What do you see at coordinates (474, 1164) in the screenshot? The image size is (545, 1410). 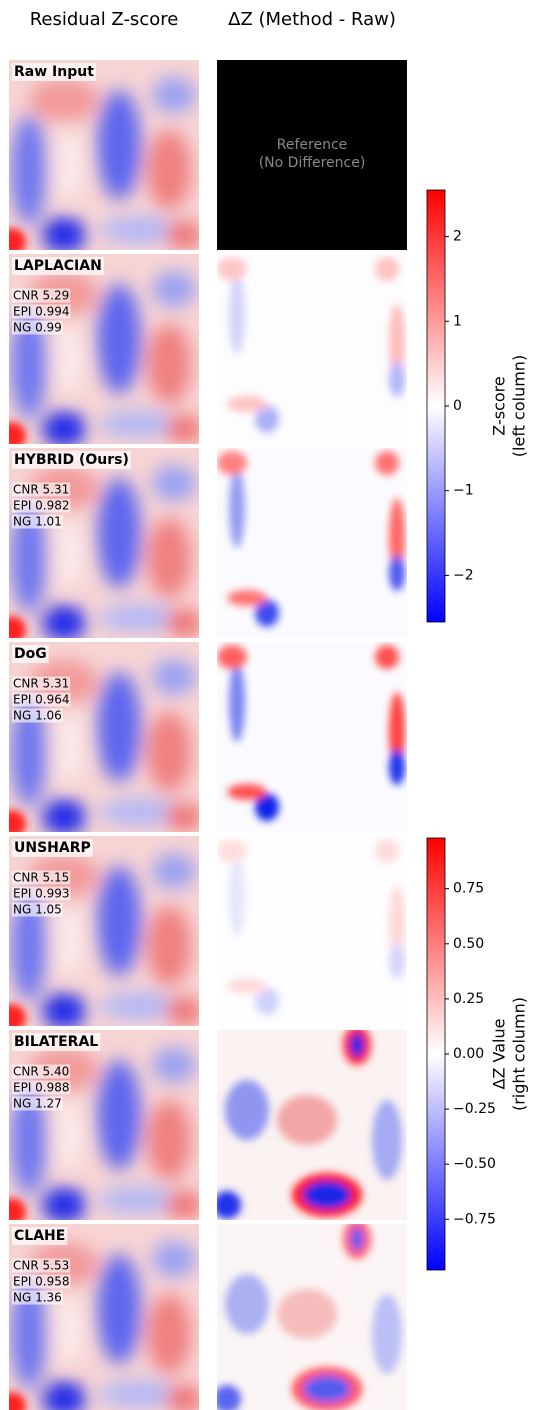 I see `colorbar-tick-label: −0.50` at bounding box center [474, 1164].